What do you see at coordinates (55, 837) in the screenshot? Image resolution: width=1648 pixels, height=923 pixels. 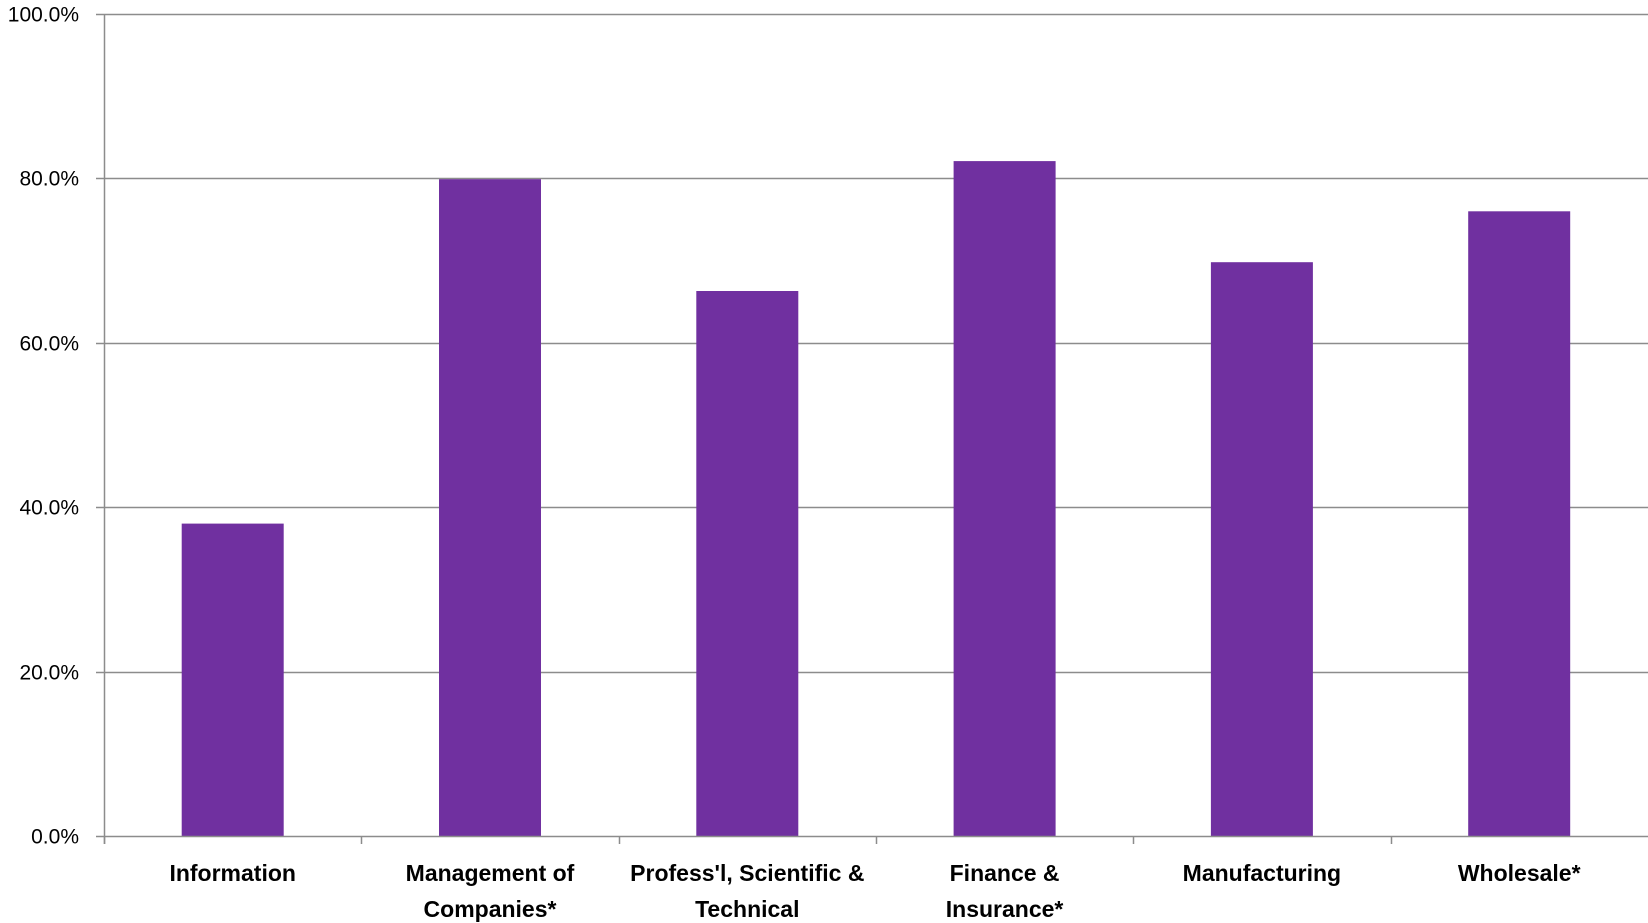 I see `y-tick-label: 0.0%` at bounding box center [55, 837].